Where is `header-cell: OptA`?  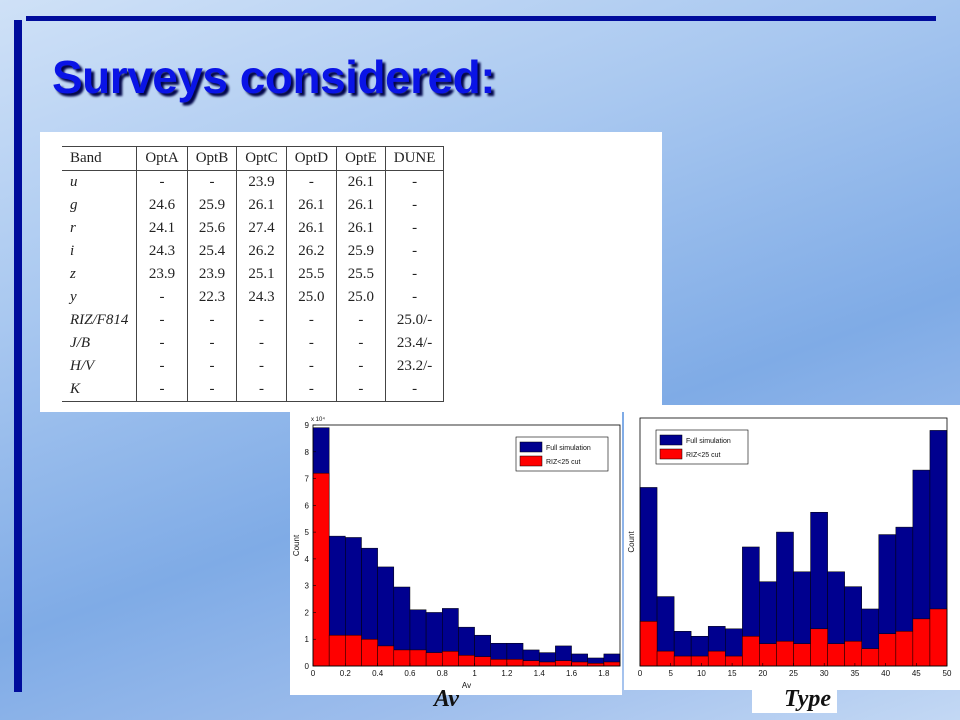
header-cell: OptA is located at coordinates (162, 158).